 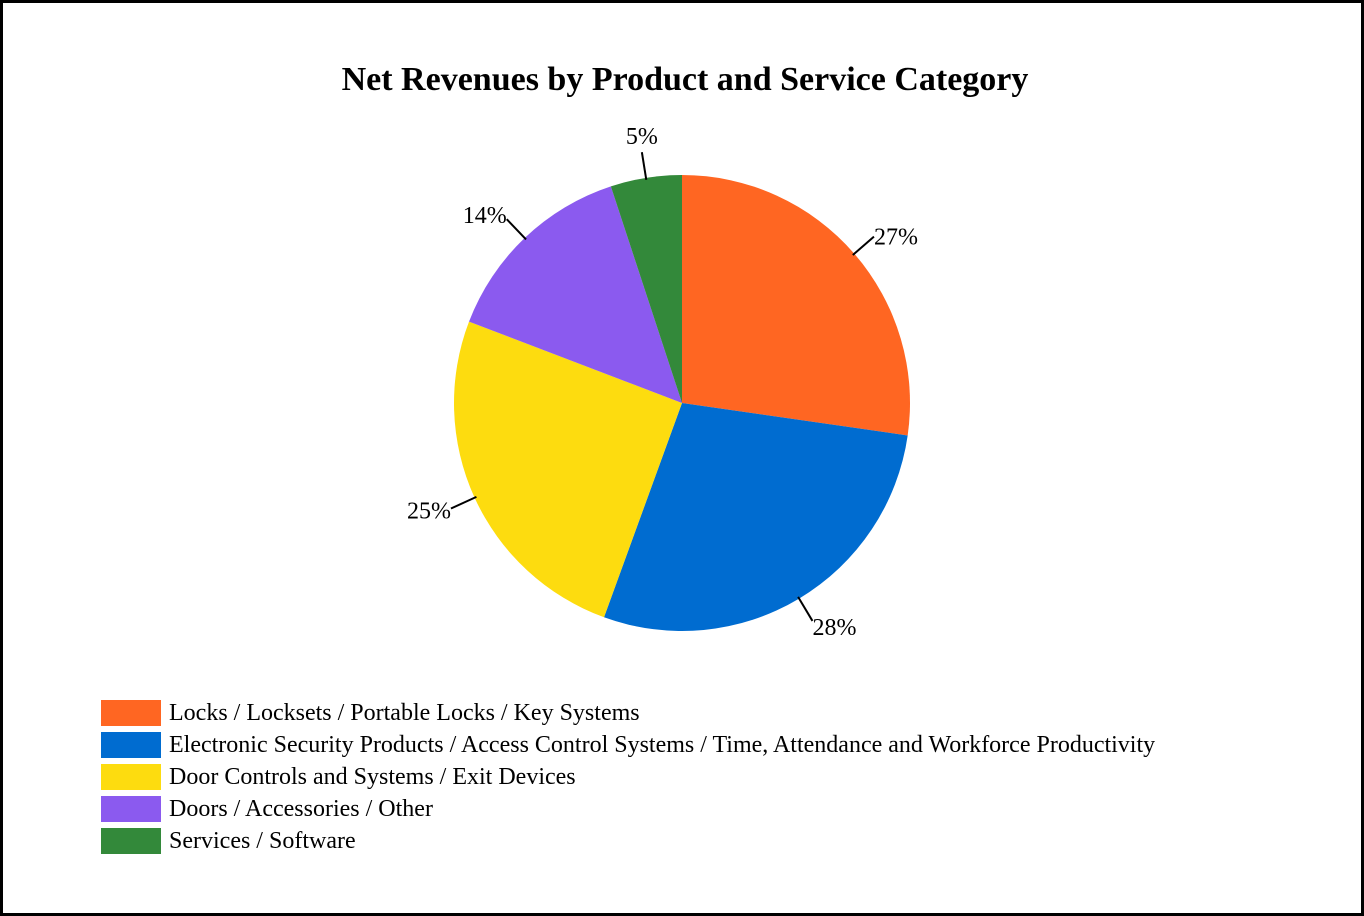 I want to click on slice-data-label: 14%, so click(x=485, y=216).